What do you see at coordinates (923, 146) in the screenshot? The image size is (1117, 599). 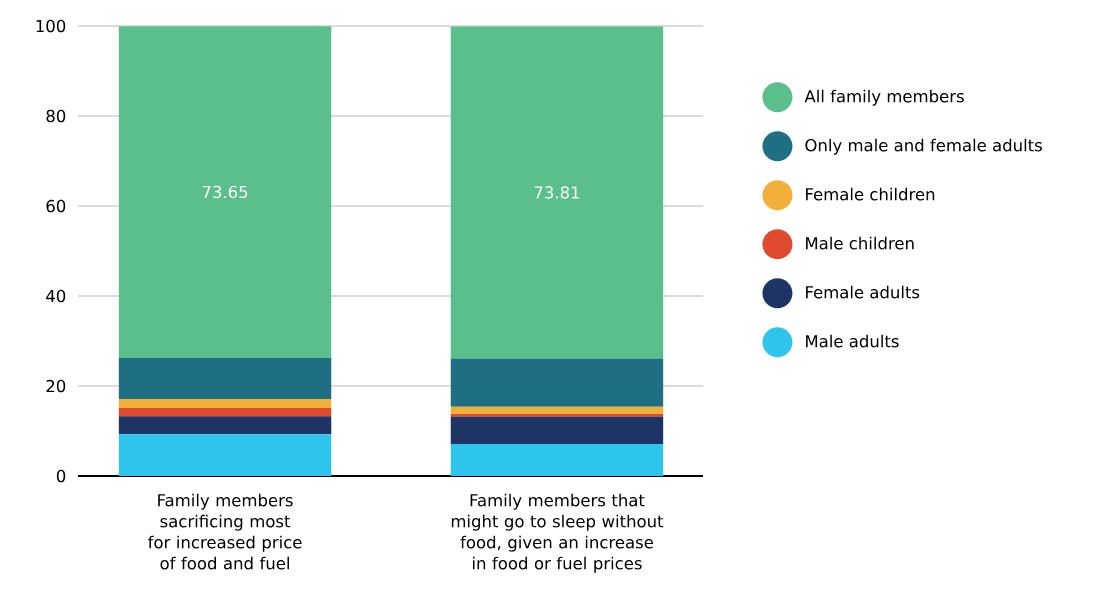 I see `legend-label: Only male and female adults` at bounding box center [923, 146].